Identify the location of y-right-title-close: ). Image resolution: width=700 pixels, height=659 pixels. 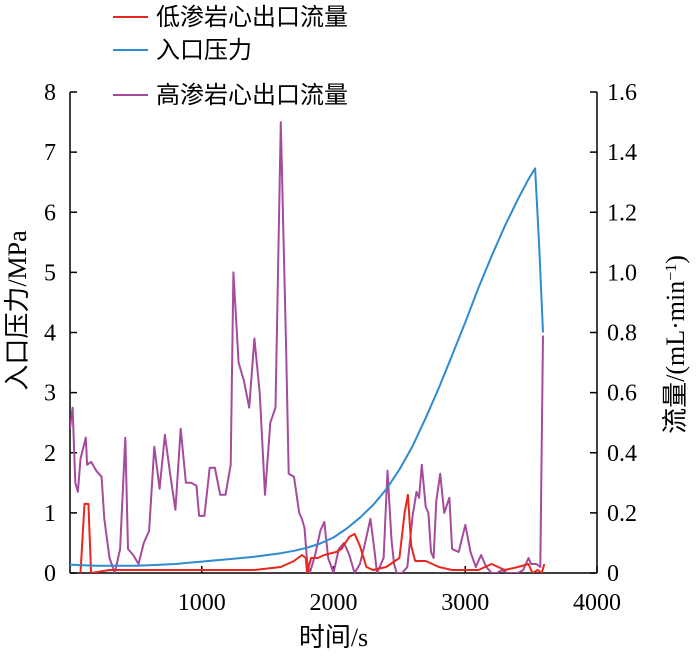
(675, 259).